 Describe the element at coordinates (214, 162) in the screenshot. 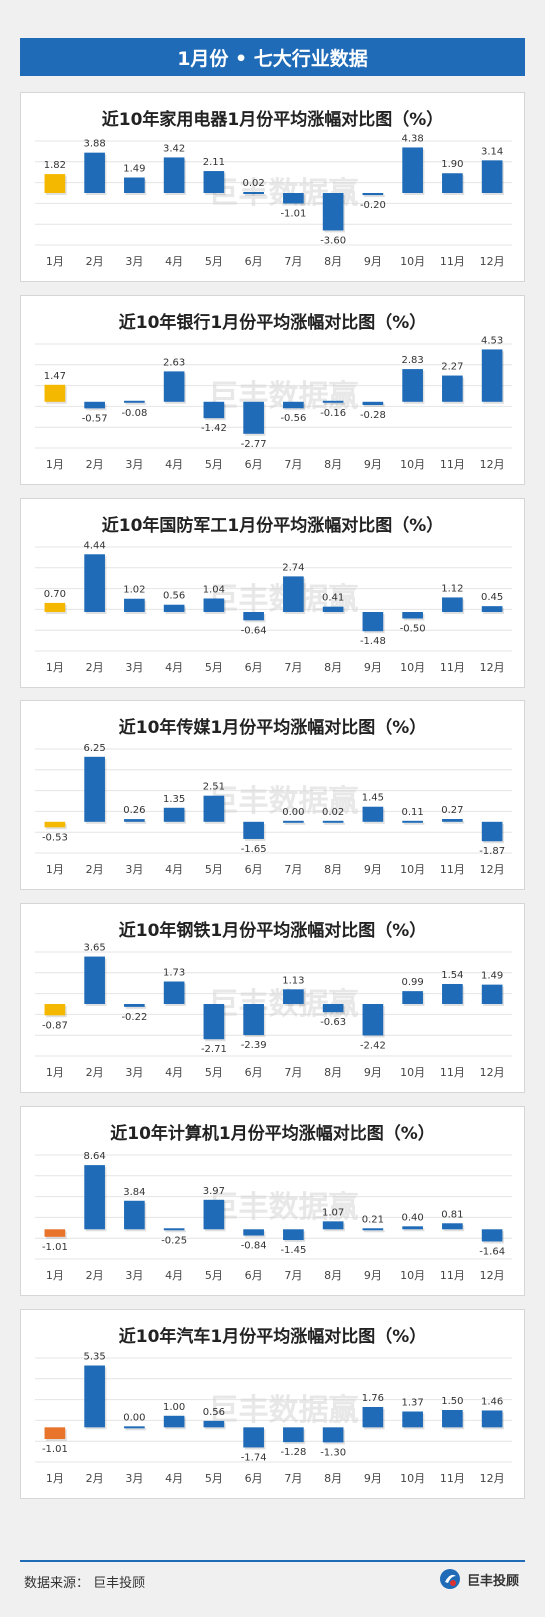

I see `data-label: 2.11` at that location.